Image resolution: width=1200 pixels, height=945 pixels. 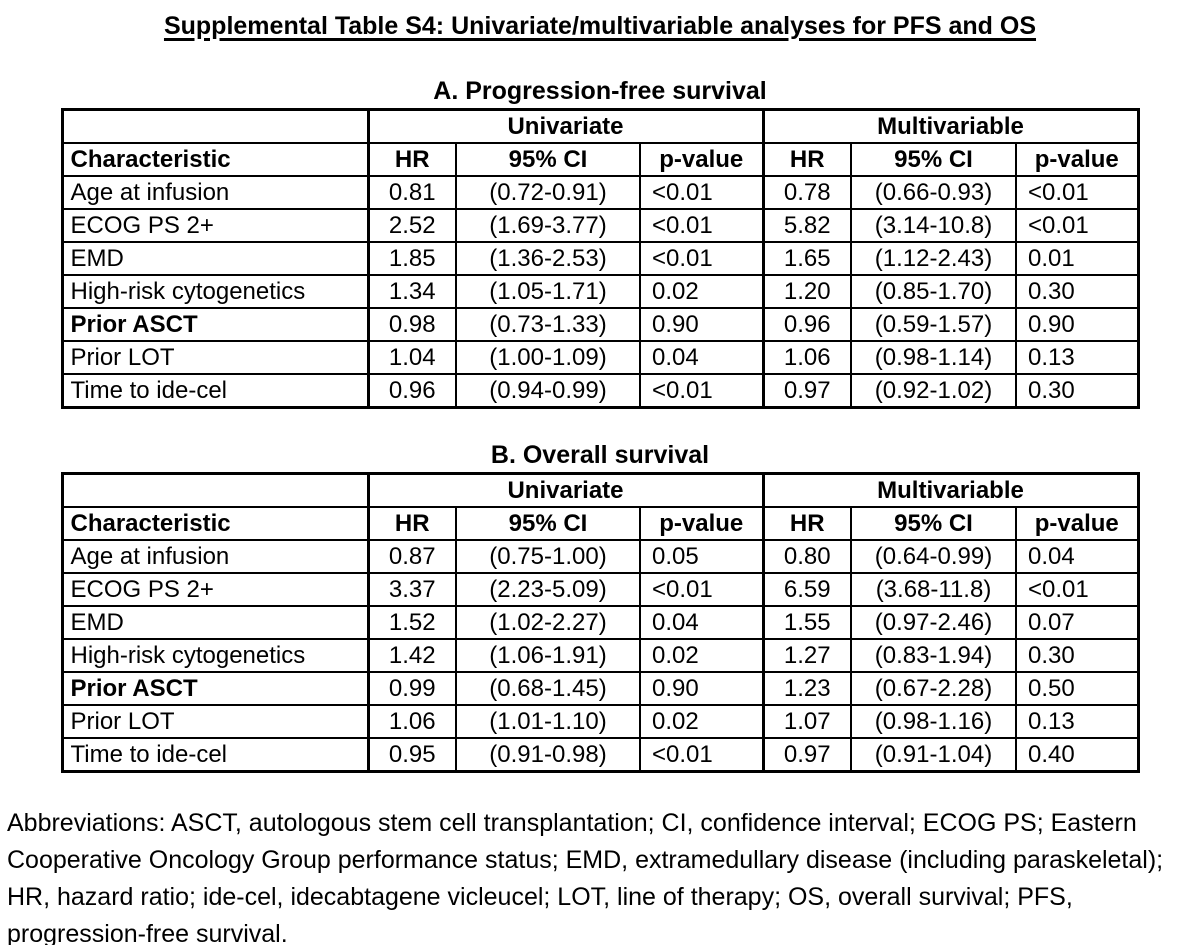 I want to click on uni-hr-cell: 0.95, so click(x=411, y=755).